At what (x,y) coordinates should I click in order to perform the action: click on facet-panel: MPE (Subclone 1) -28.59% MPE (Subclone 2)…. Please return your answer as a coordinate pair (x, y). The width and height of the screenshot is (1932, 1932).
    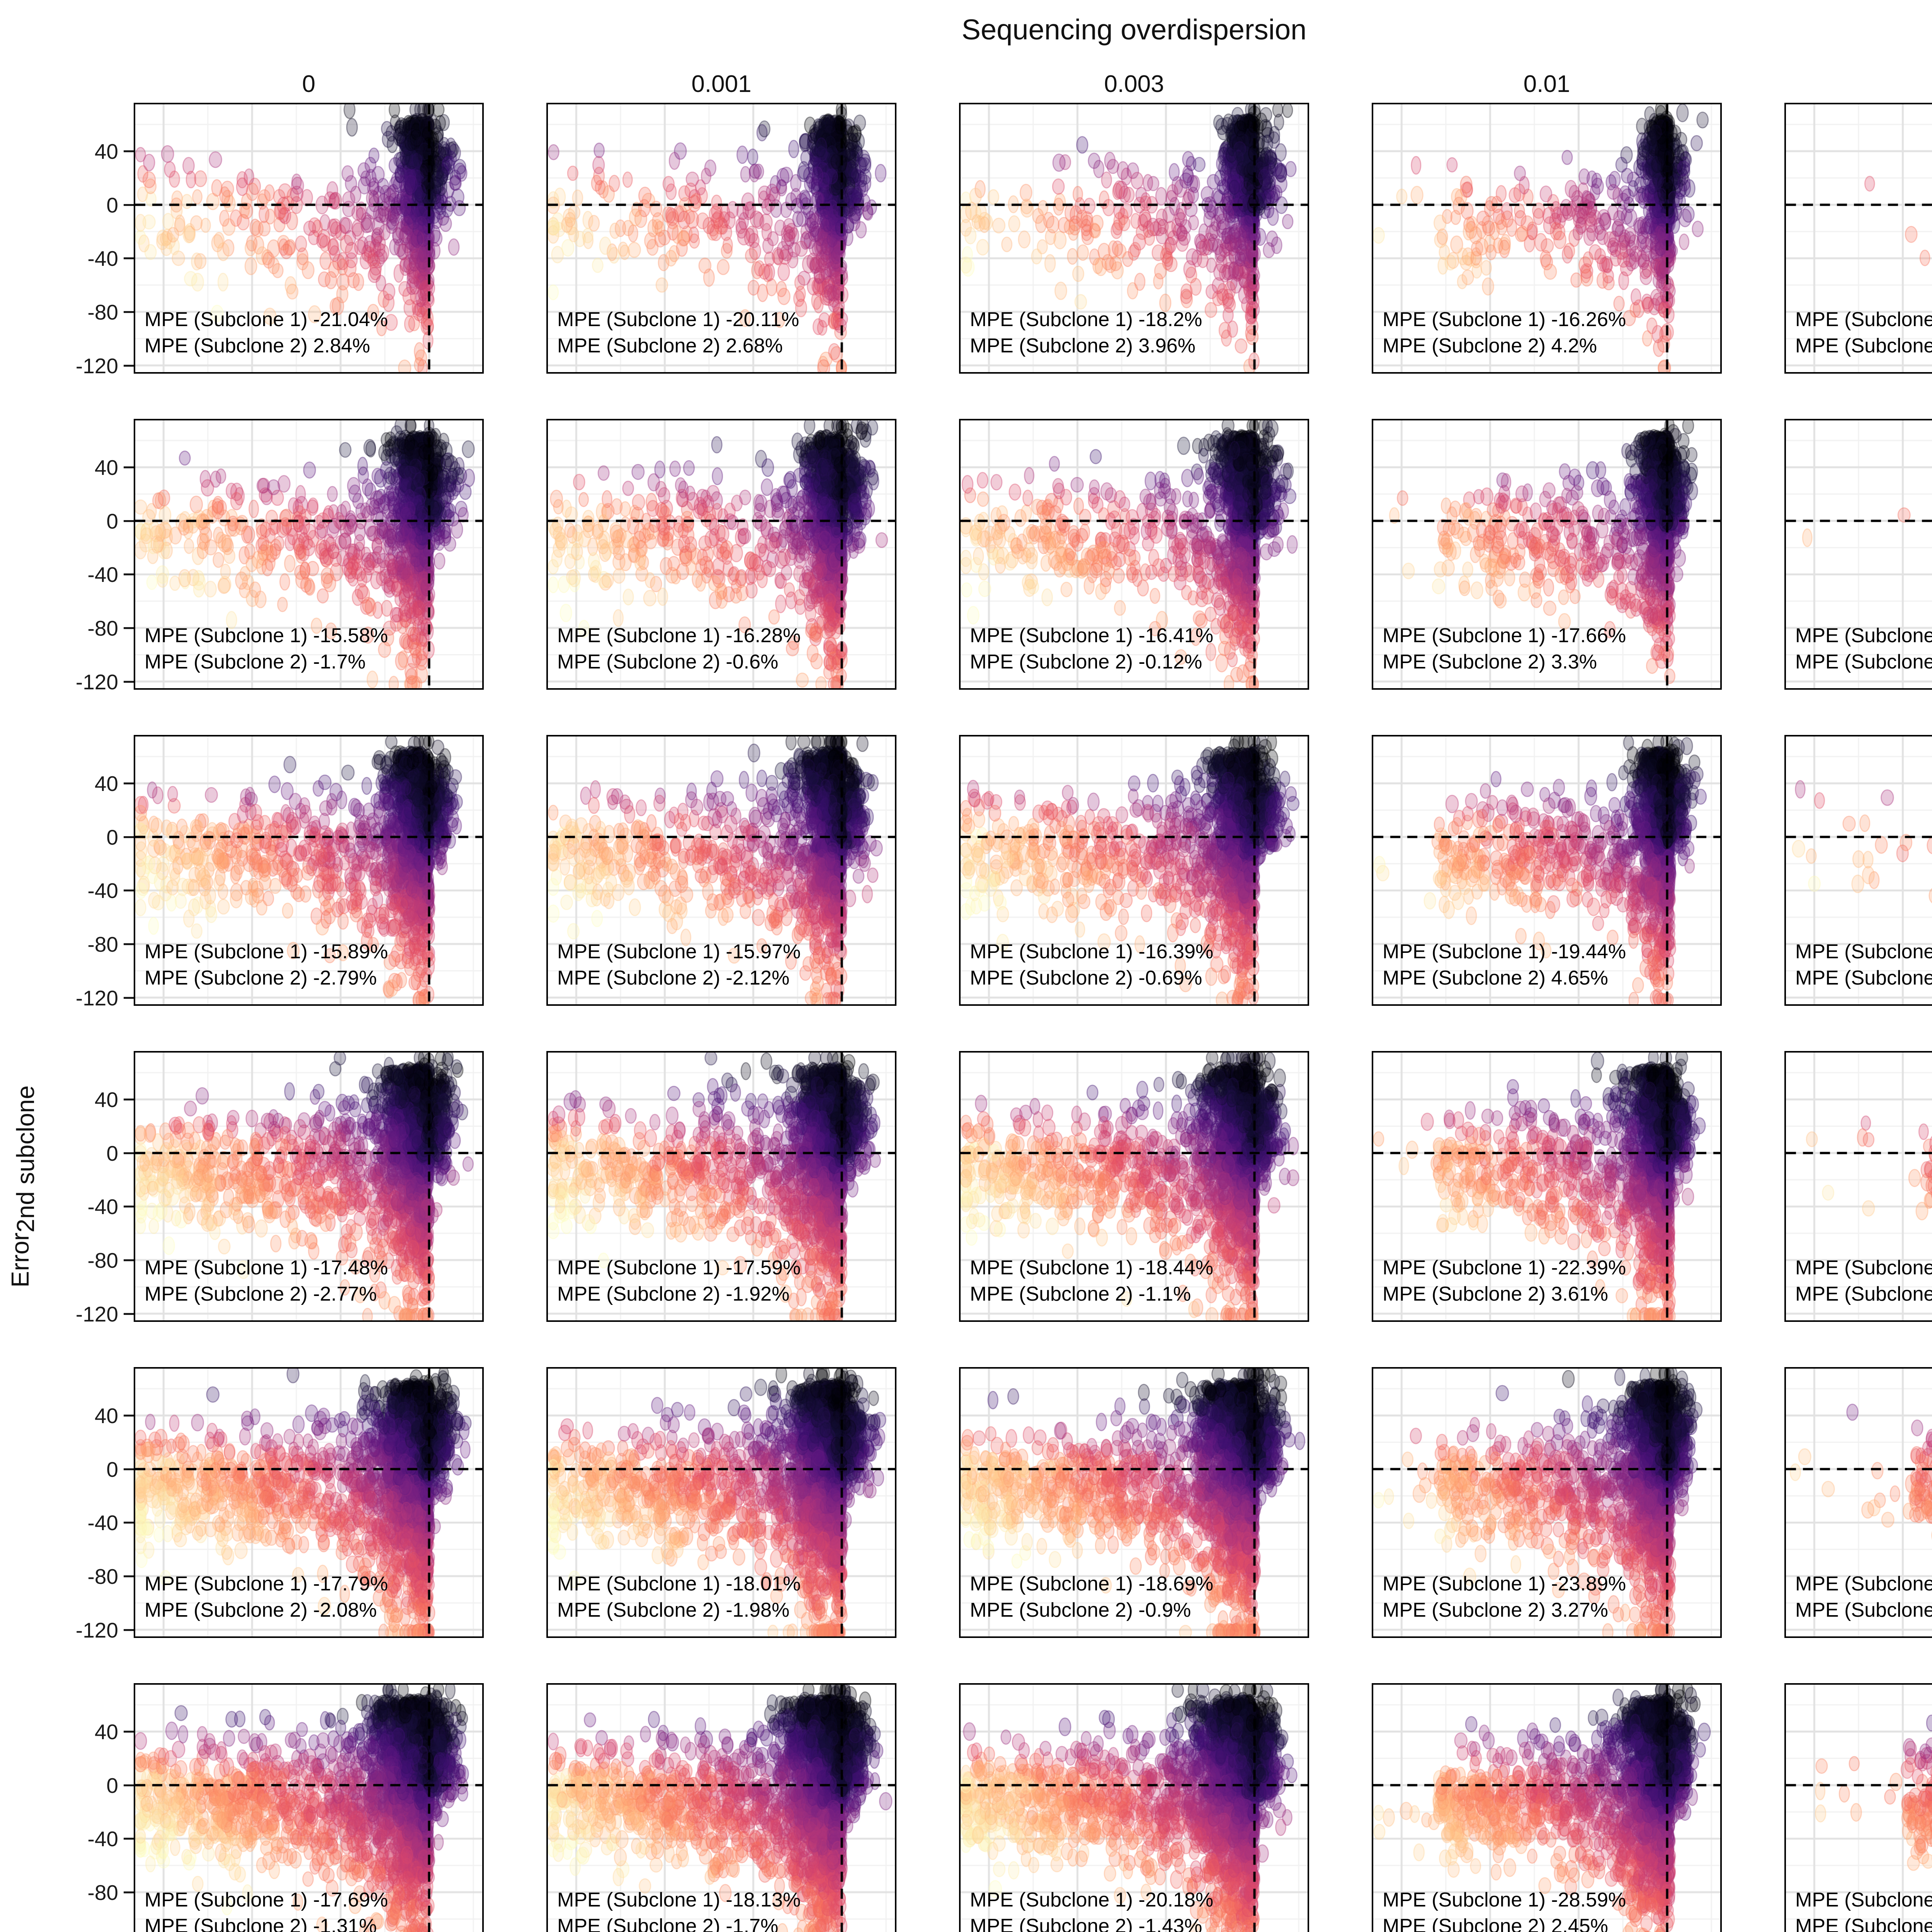
    Looking at the image, I should click on (1547, 1808).